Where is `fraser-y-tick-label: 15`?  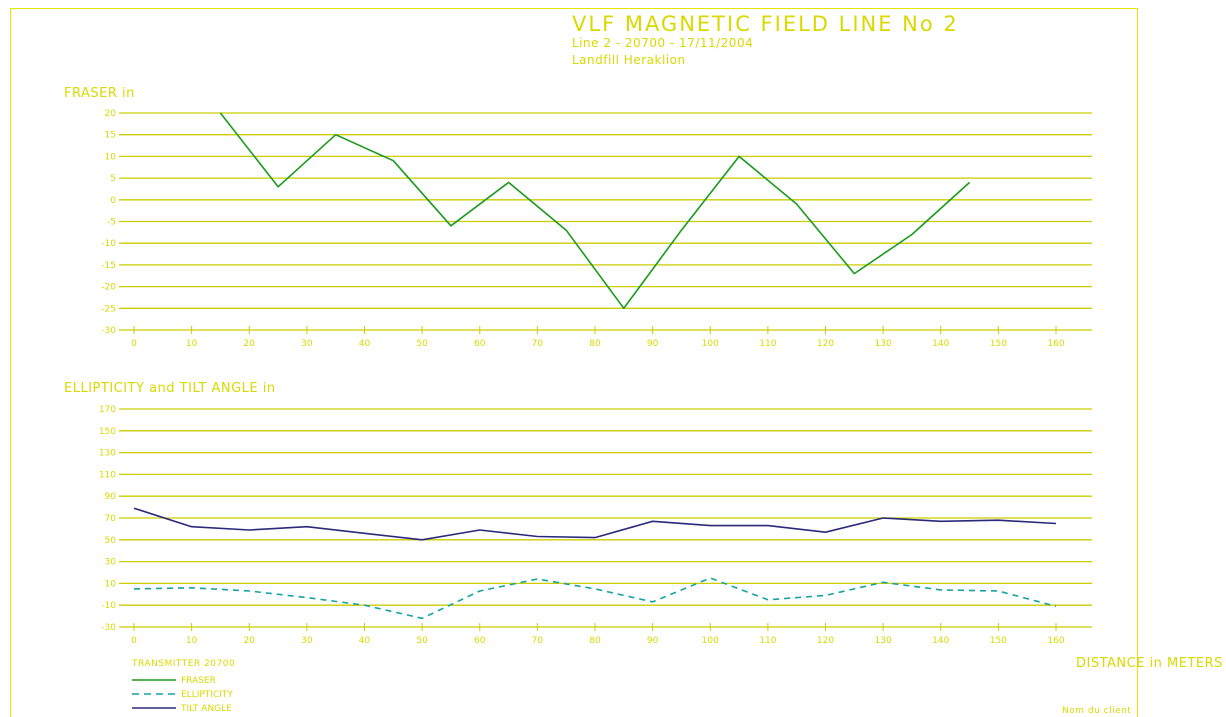
fraser-y-tick-label: 15 is located at coordinates (110, 136).